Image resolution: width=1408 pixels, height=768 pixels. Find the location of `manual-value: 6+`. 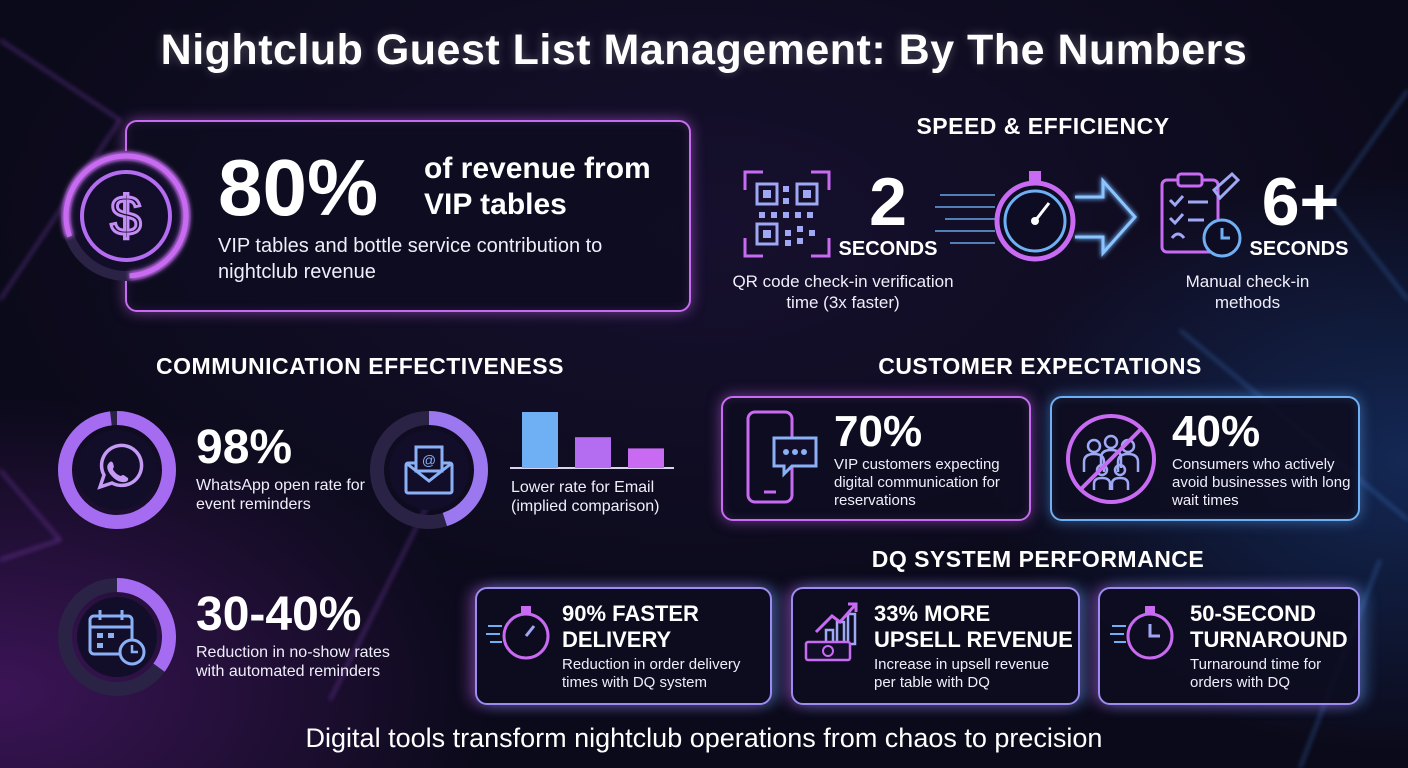

manual-value: 6+ is located at coordinates (1300, 202).